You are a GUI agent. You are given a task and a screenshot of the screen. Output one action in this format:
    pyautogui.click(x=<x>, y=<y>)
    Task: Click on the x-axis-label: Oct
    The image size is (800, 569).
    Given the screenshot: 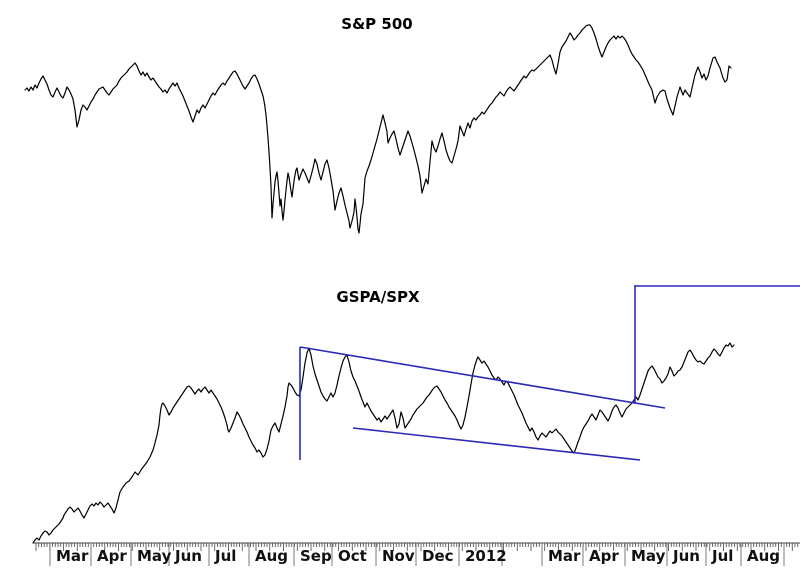 What is the action you would take?
    pyautogui.click(x=352, y=556)
    